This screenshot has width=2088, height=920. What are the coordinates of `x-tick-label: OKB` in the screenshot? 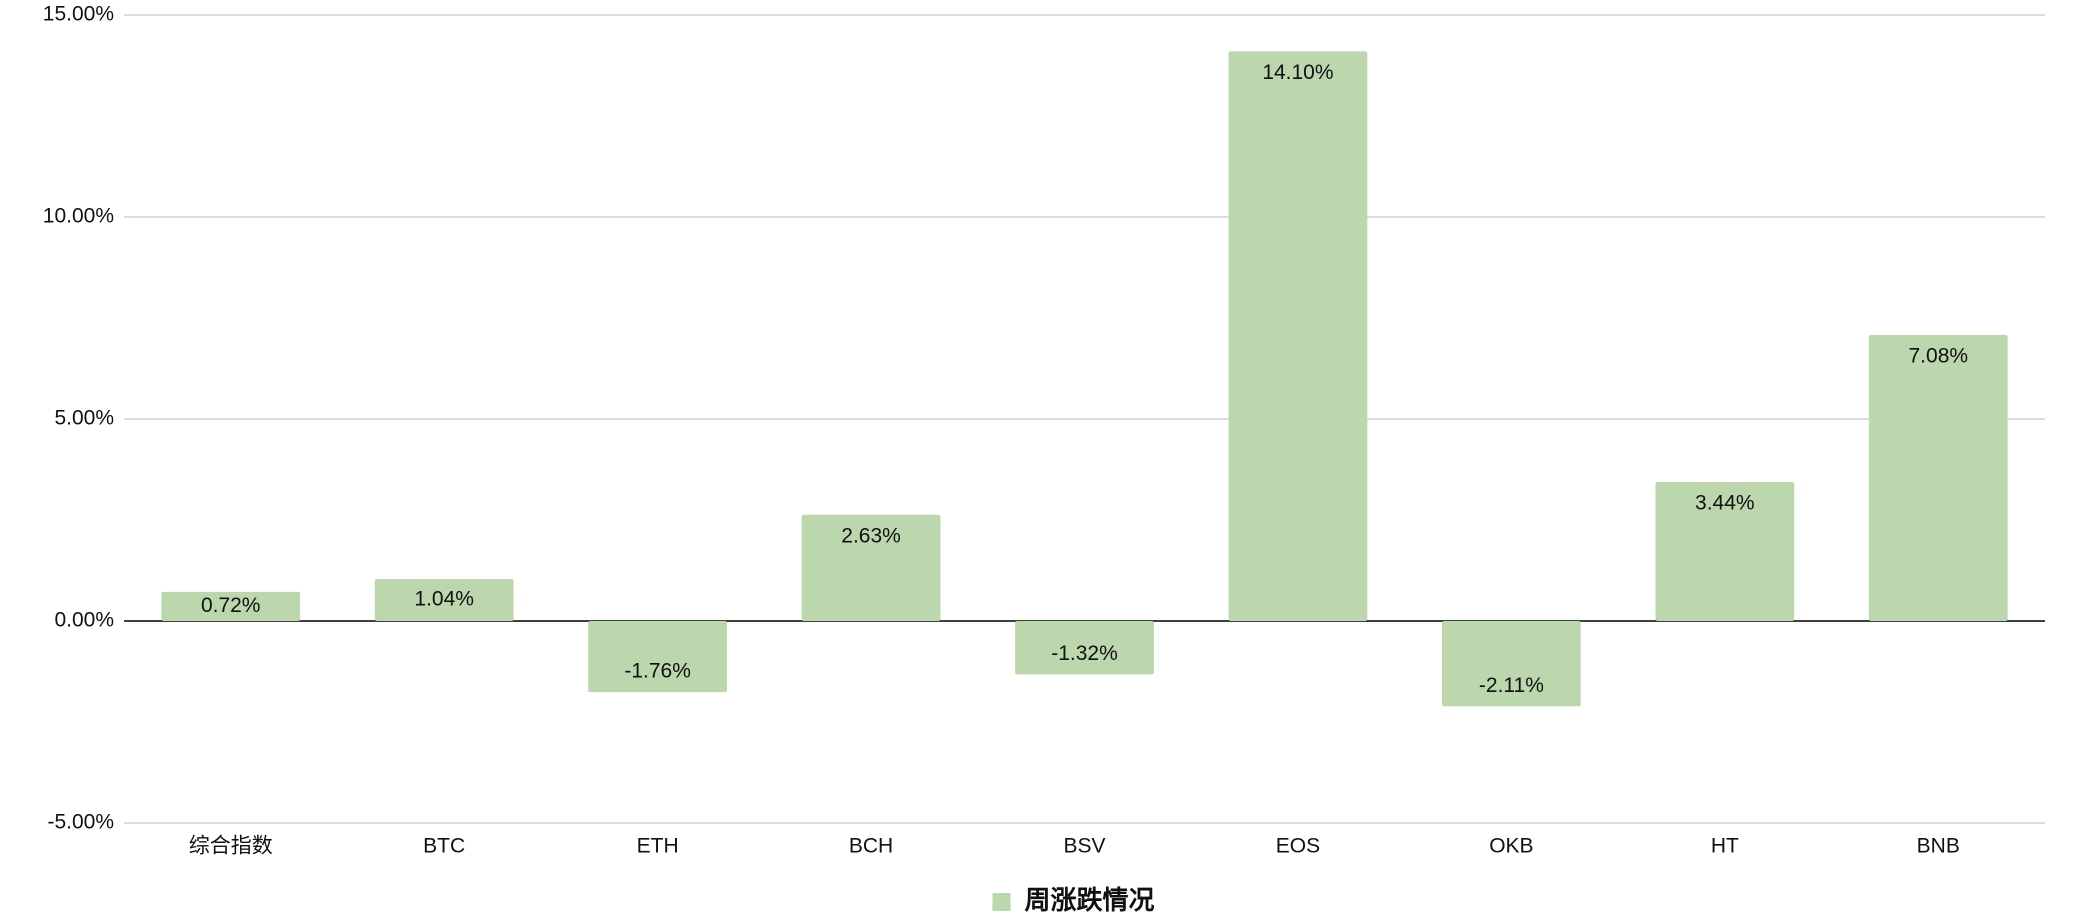 It's located at (1511, 846).